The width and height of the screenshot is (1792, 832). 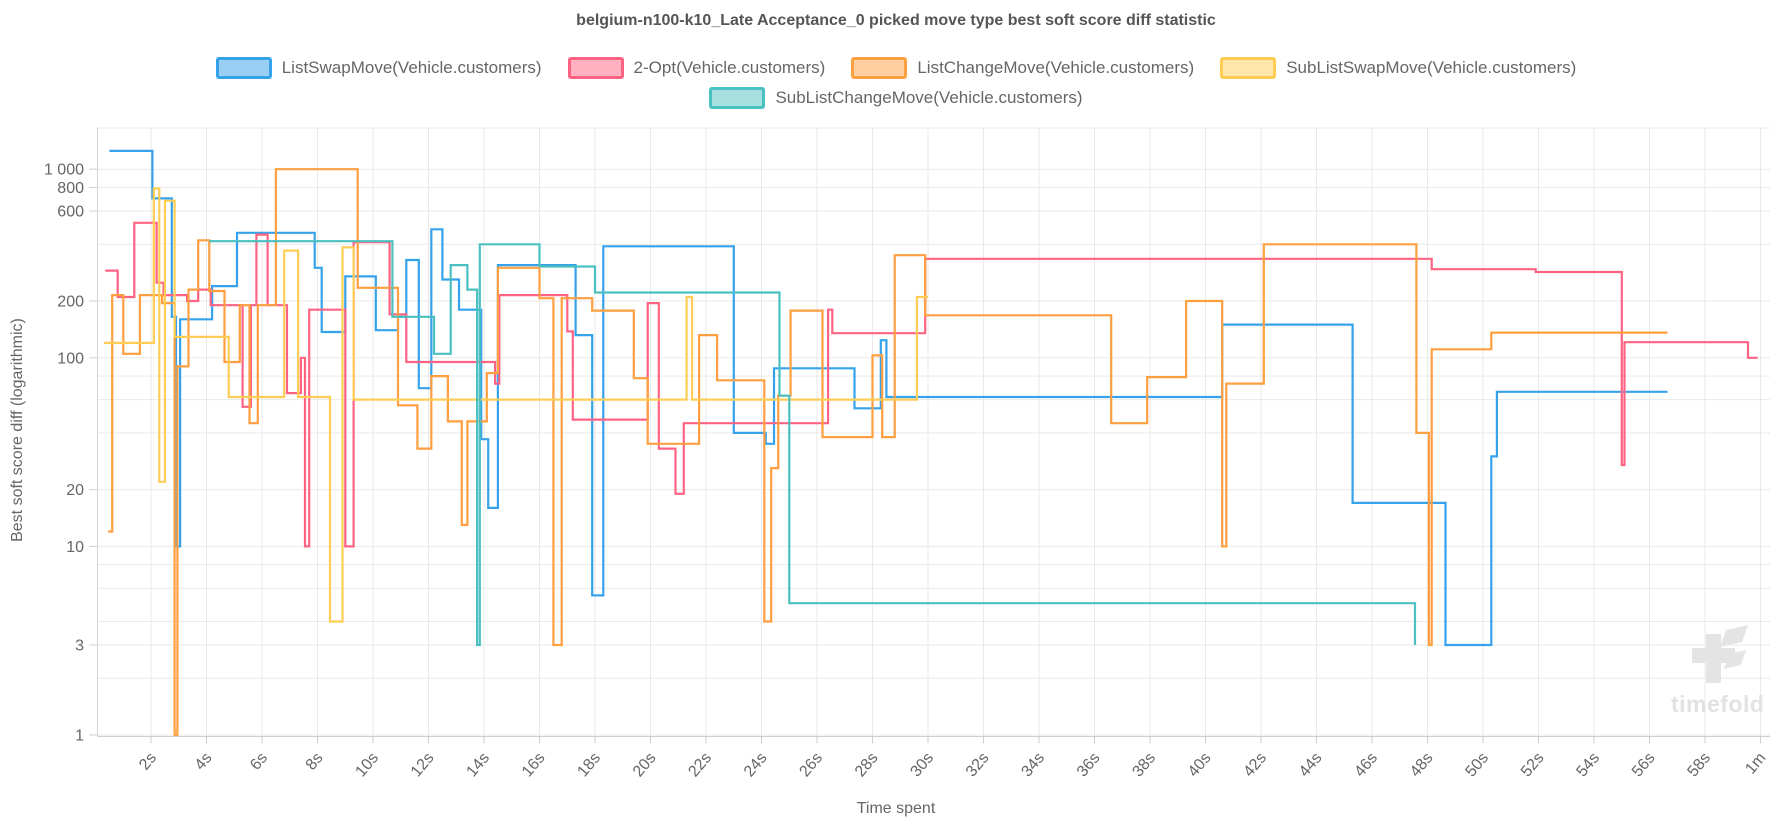 I want to click on legend-row-2: SubListChangeMove(Vehicle.customers), so click(x=896, y=98).